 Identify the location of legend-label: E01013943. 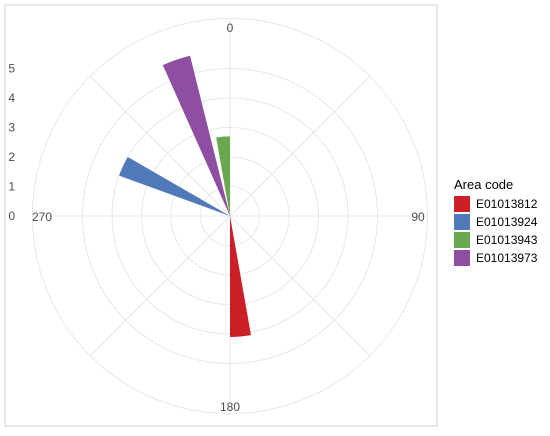
(507, 240).